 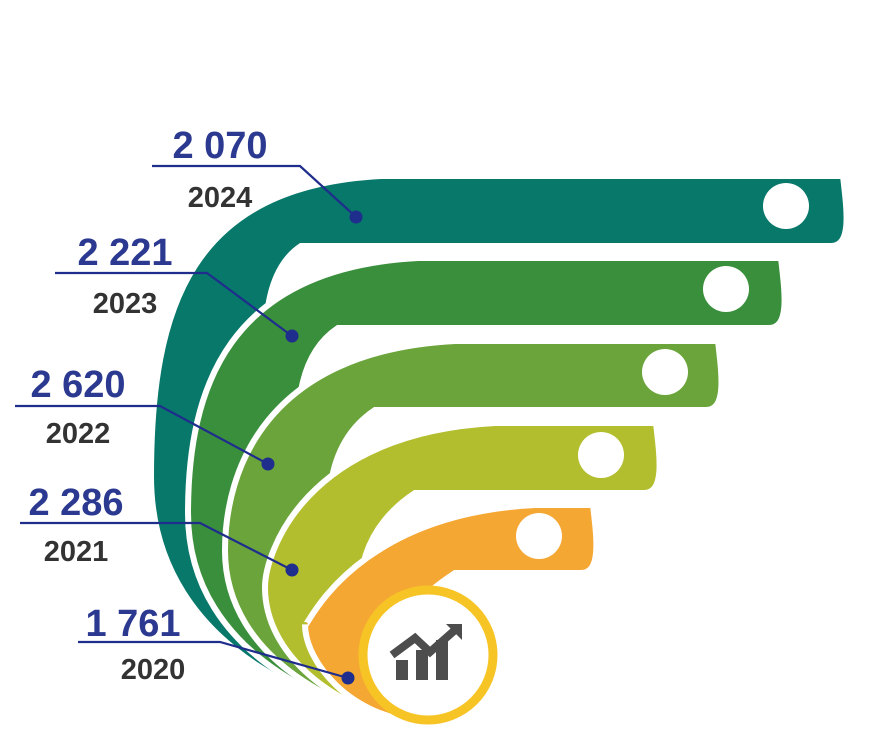 What do you see at coordinates (268, 464) in the screenshot?
I see `leader-dot-2022` at bounding box center [268, 464].